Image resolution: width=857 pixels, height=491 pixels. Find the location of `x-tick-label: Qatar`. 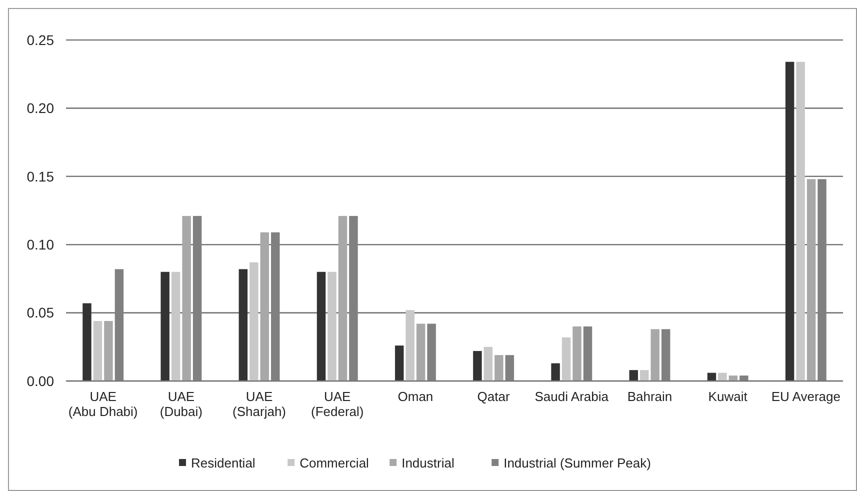

x-tick-label: Qatar is located at coordinates (493, 396).